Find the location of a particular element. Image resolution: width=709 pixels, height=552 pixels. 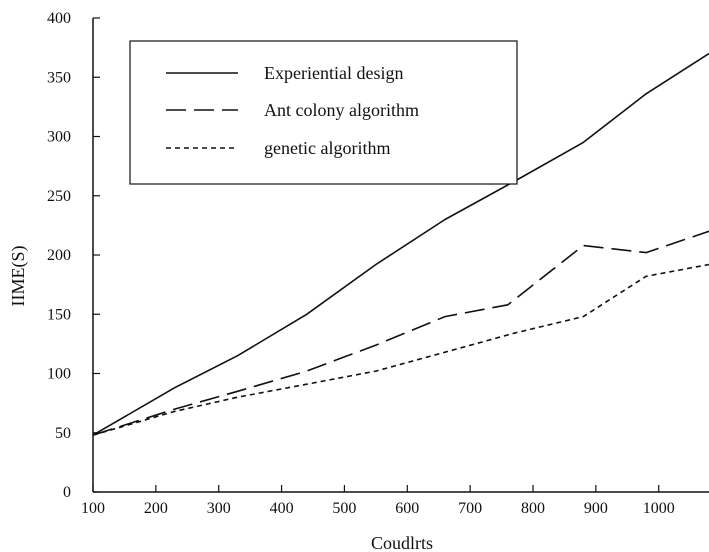

x-tick-label: 600 is located at coordinates (407, 508).